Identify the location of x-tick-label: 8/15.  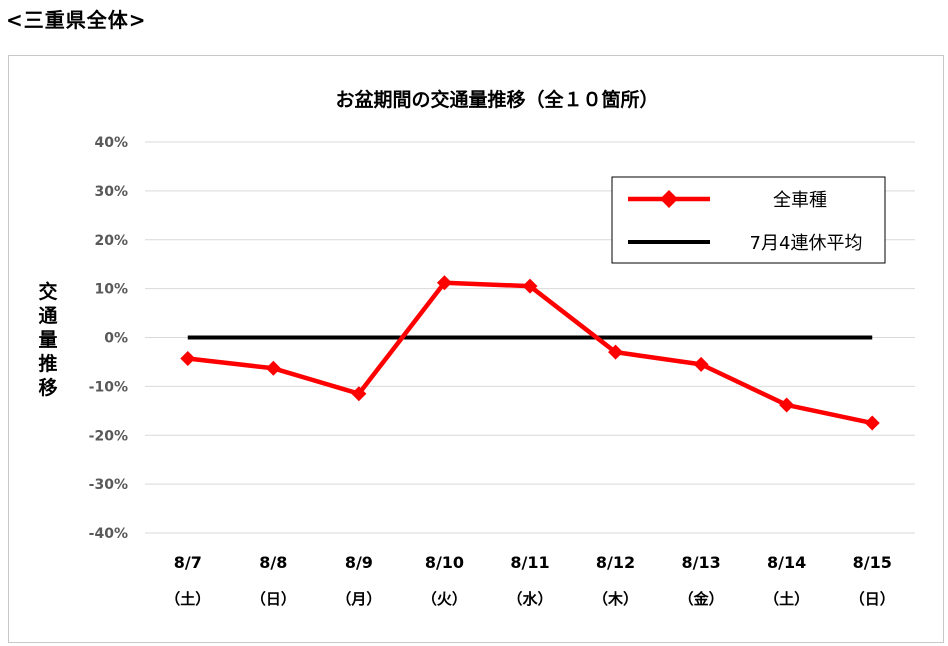
(872, 562).